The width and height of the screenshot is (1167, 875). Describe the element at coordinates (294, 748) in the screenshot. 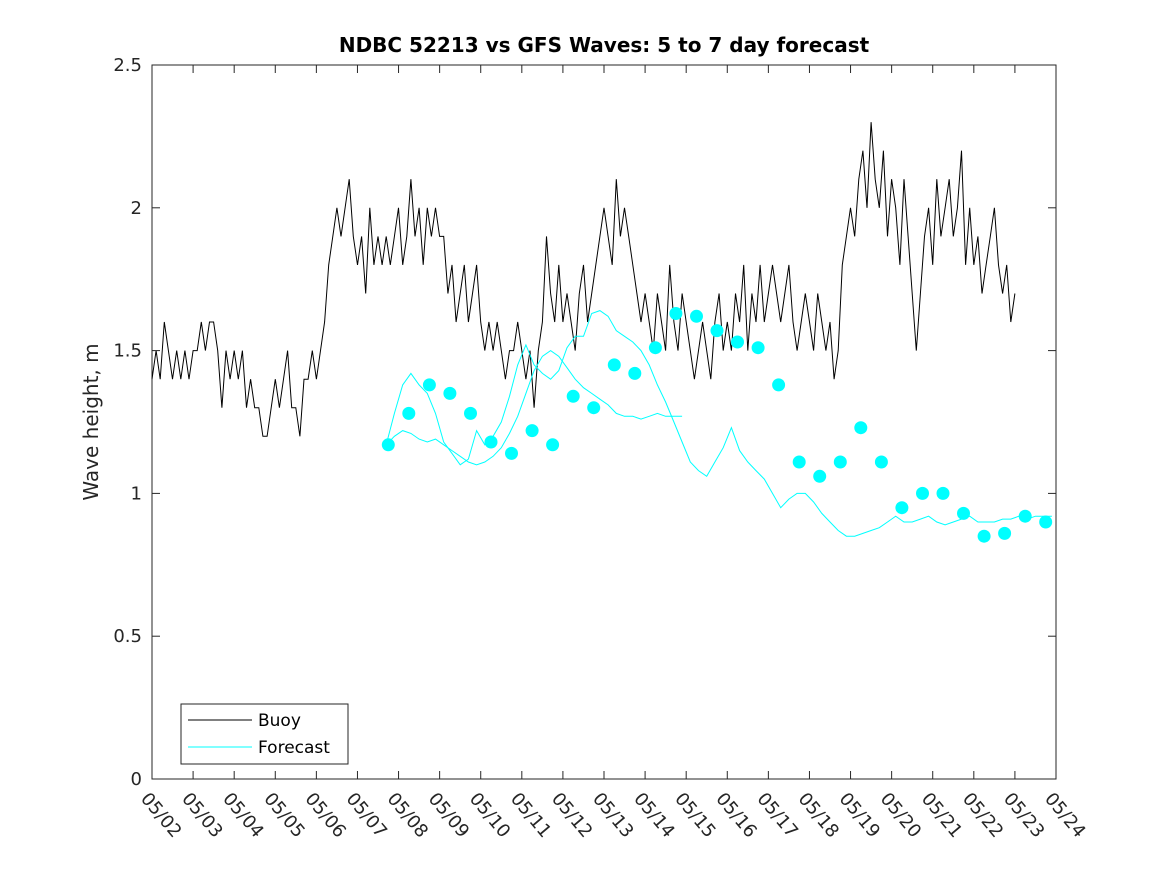

I see `legend-label-forecast: Forecast` at that location.